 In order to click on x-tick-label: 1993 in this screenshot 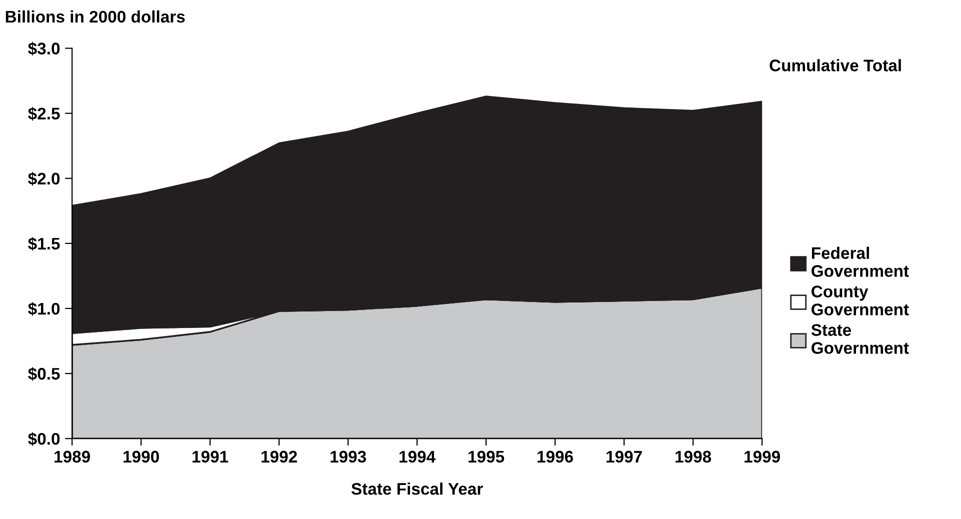, I will do `click(348, 456)`.